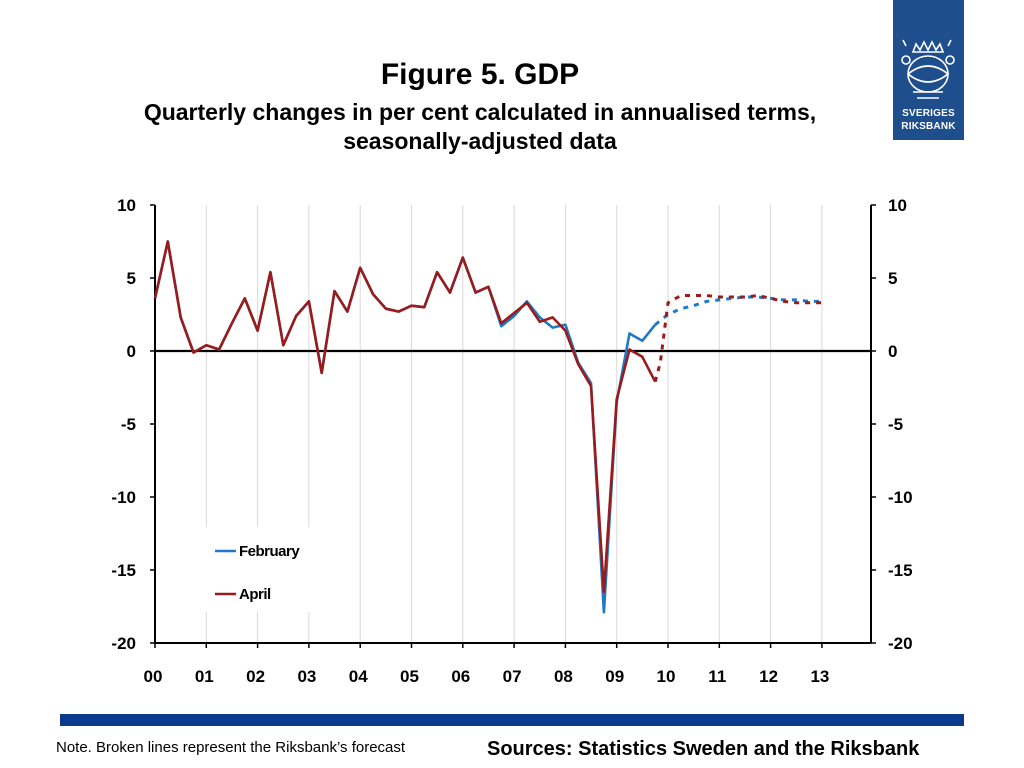 The image size is (1024, 768). I want to click on x-tick-label: 08, so click(563, 676).